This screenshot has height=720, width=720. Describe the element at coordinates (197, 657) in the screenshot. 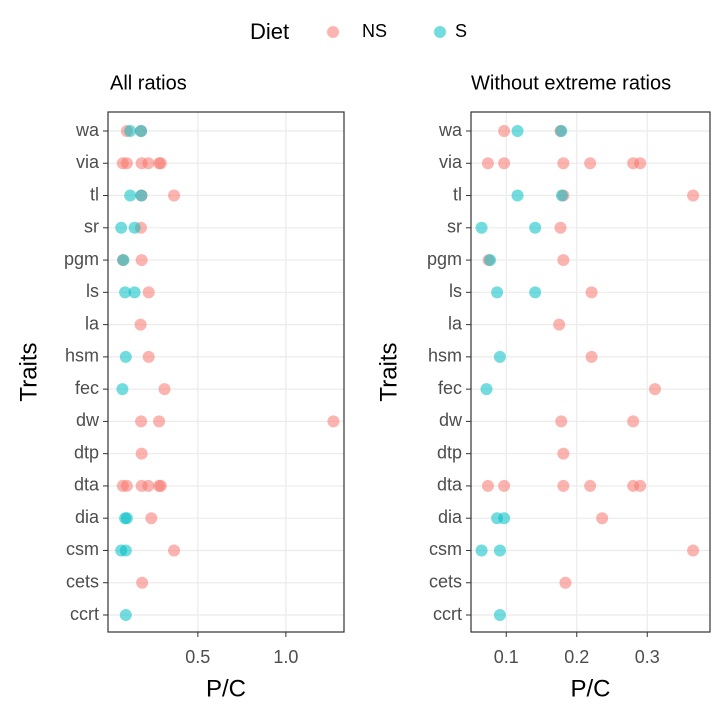

I see `x-tick-label: 0.5` at that location.